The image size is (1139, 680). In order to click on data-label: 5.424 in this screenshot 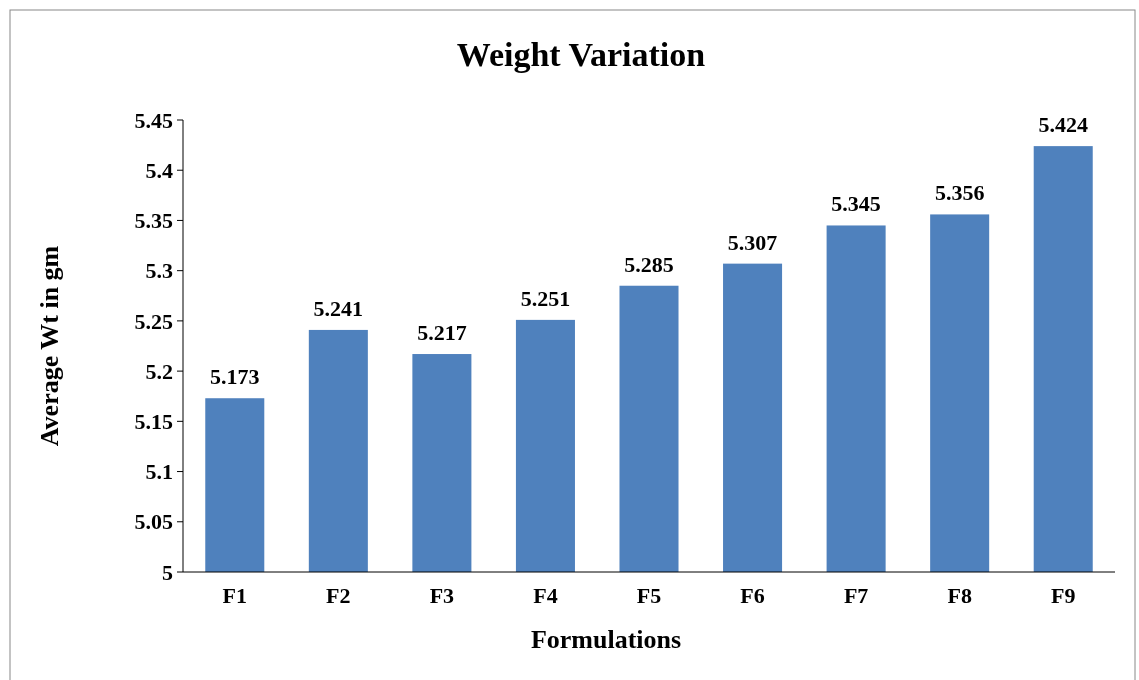, I will do `click(1063, 125)`.